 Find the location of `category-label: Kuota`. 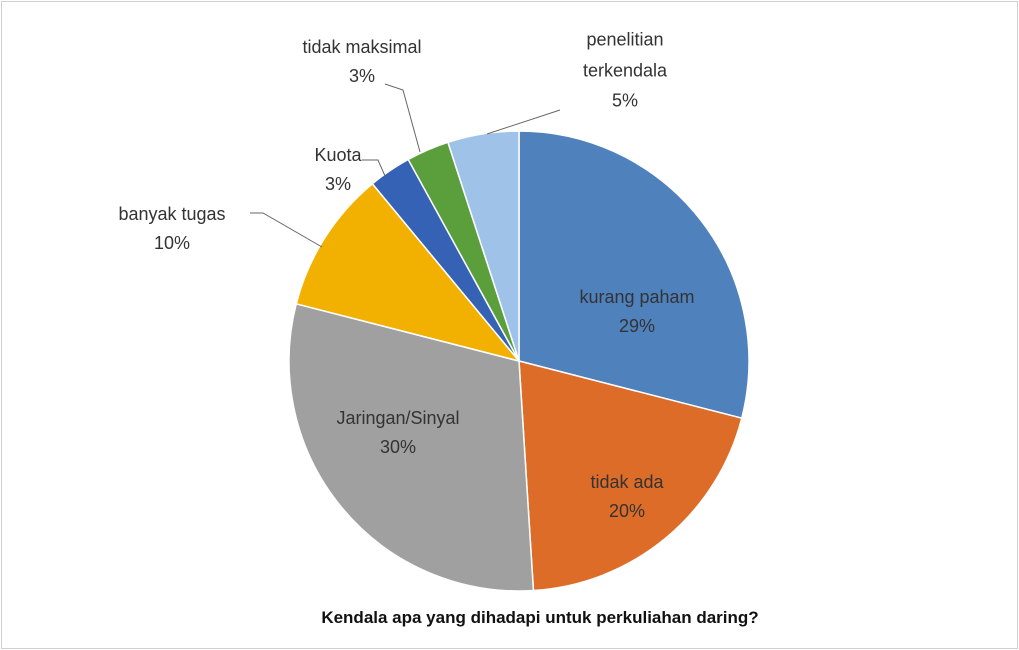

category-label: Kuota is located at coordinates (338, 155).